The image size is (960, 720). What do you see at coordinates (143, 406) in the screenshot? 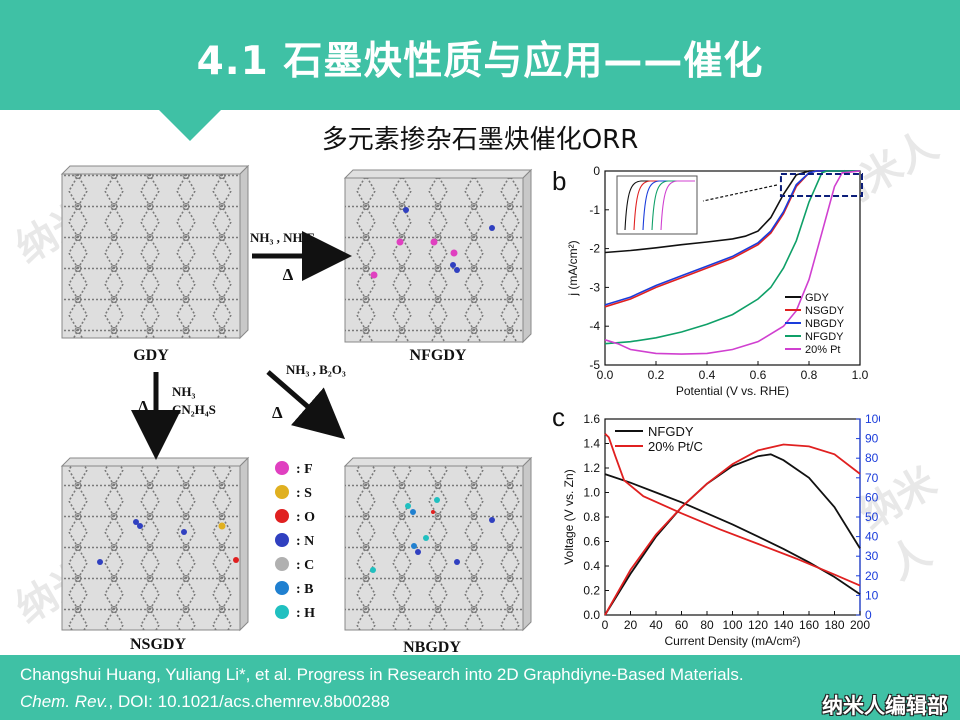
I see `arrow-down-heat: Δ` at bounding box center [143, 406].